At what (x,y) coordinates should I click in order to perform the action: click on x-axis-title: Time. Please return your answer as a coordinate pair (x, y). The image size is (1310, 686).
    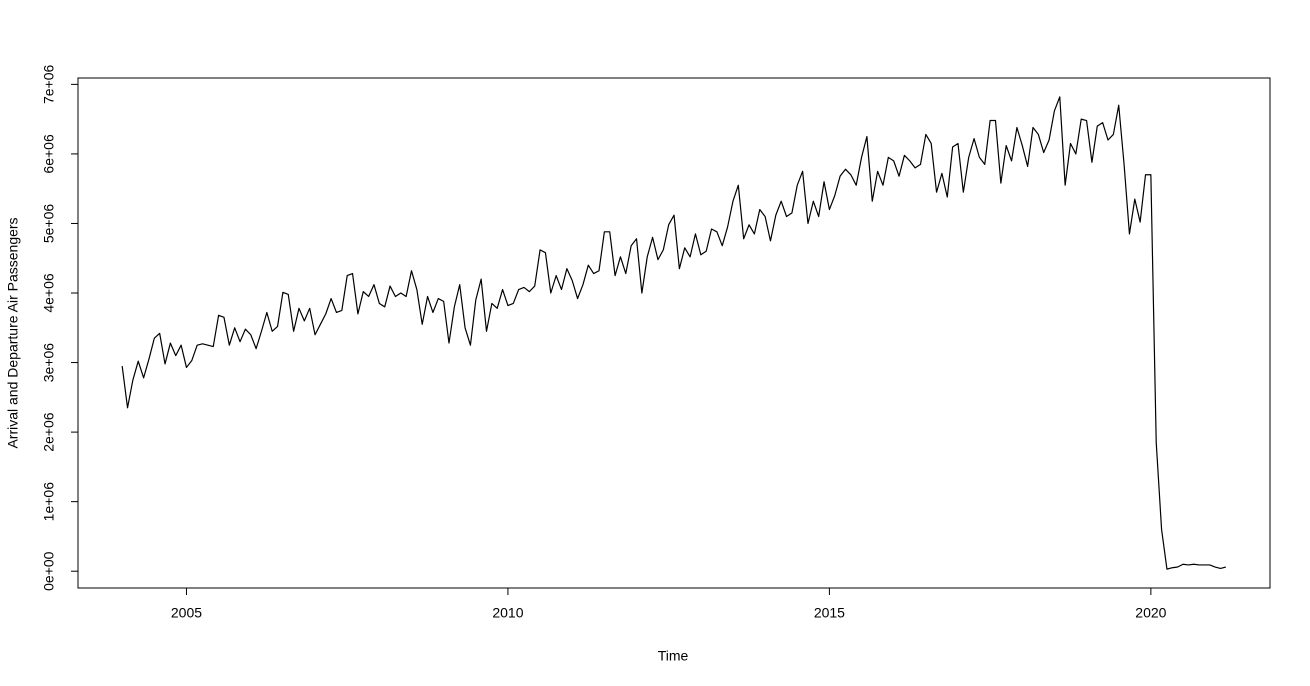
    Looking at the image, I should click on (673, 656).